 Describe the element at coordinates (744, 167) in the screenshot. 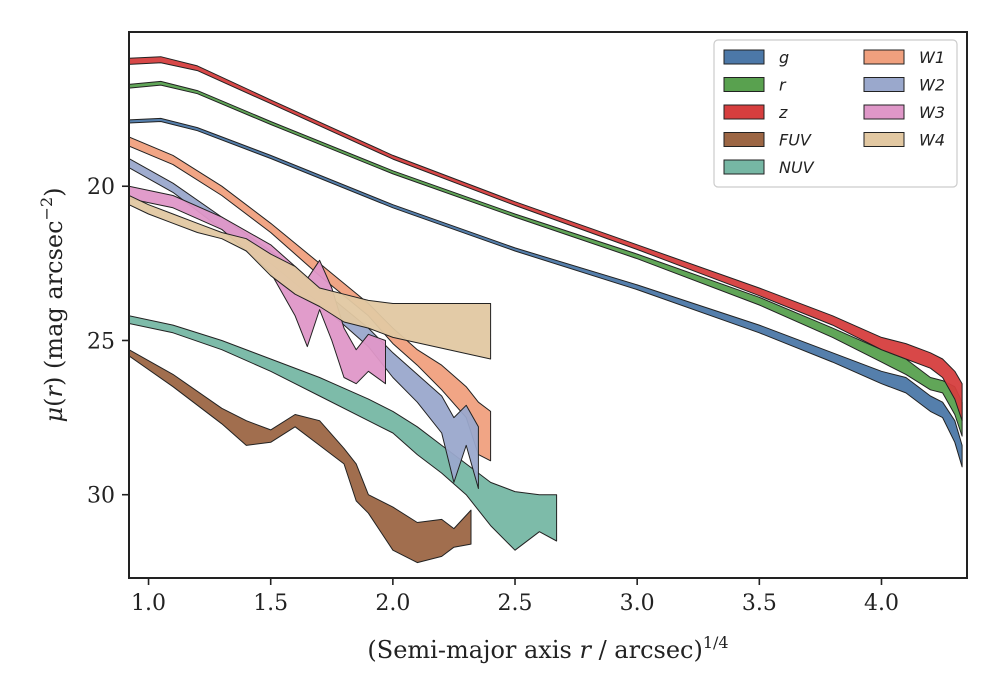

I see `legend-swatch-nuv` at that location.